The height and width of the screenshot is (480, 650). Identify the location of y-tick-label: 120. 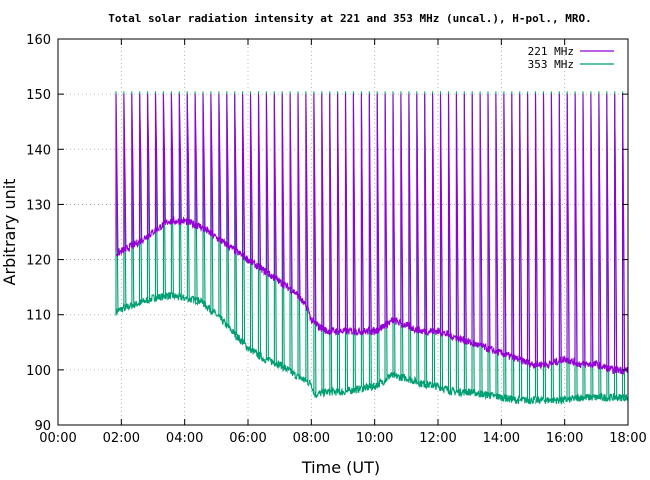
(38, 261).